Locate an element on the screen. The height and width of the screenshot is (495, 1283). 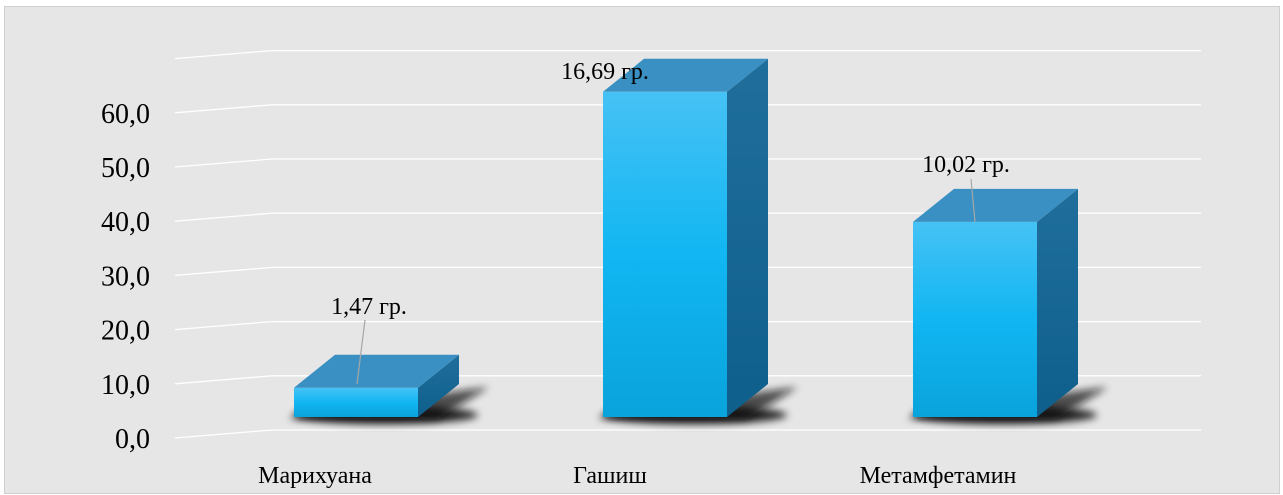
category-label: Метамфетамин is located at coordinates (938, 476).